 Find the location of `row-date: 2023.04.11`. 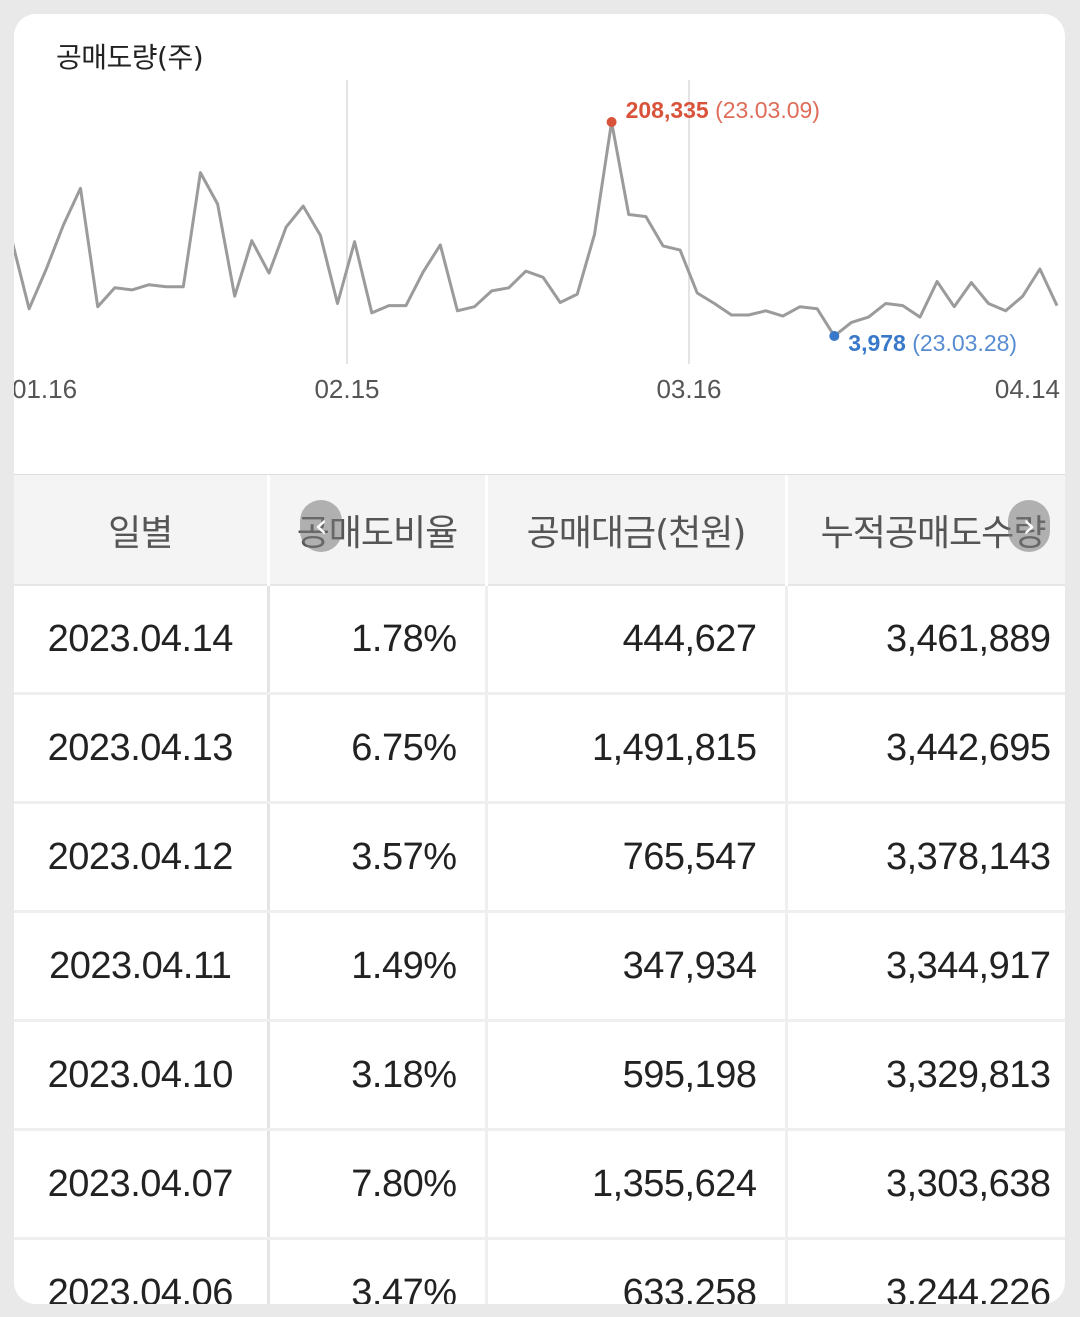

row-date: 2023.04.11 is located at coordinates (142, 966).